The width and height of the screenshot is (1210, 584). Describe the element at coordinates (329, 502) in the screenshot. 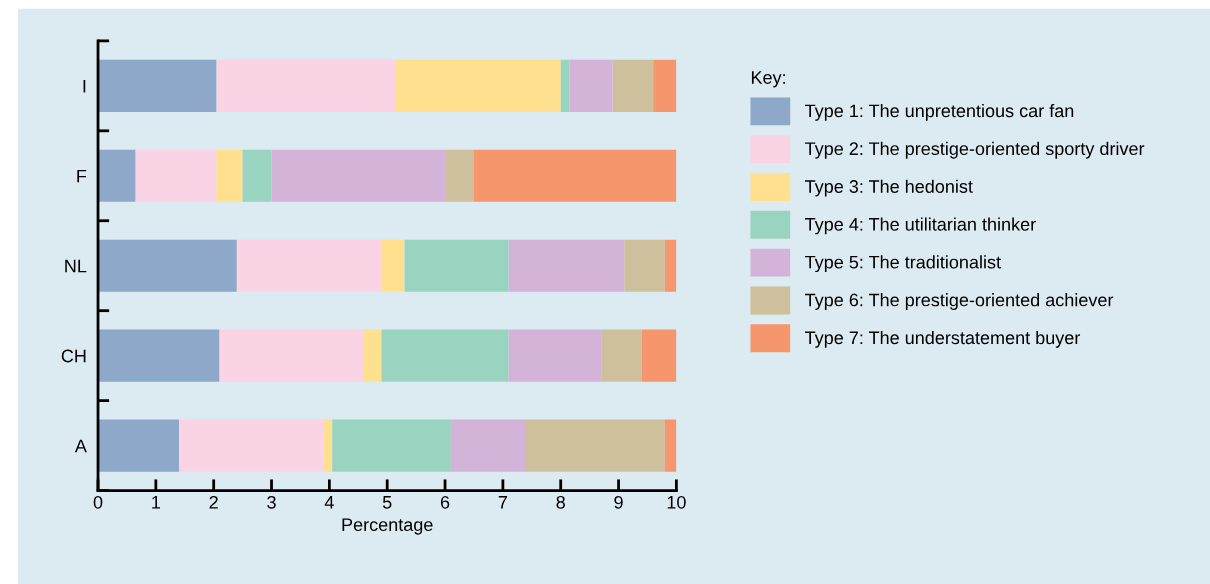

I see `x-tick-label: 4` at that location.